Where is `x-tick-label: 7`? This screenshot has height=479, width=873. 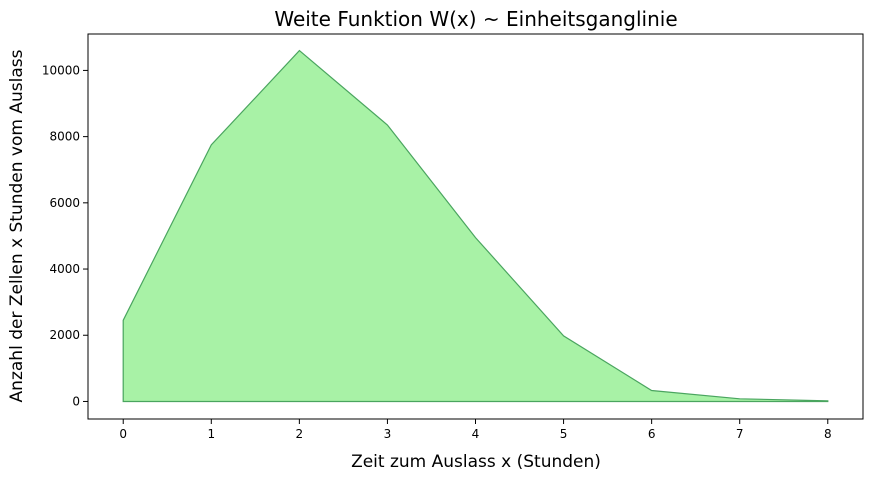 x-tick-label: 7 is located at coordinates (740, 434).